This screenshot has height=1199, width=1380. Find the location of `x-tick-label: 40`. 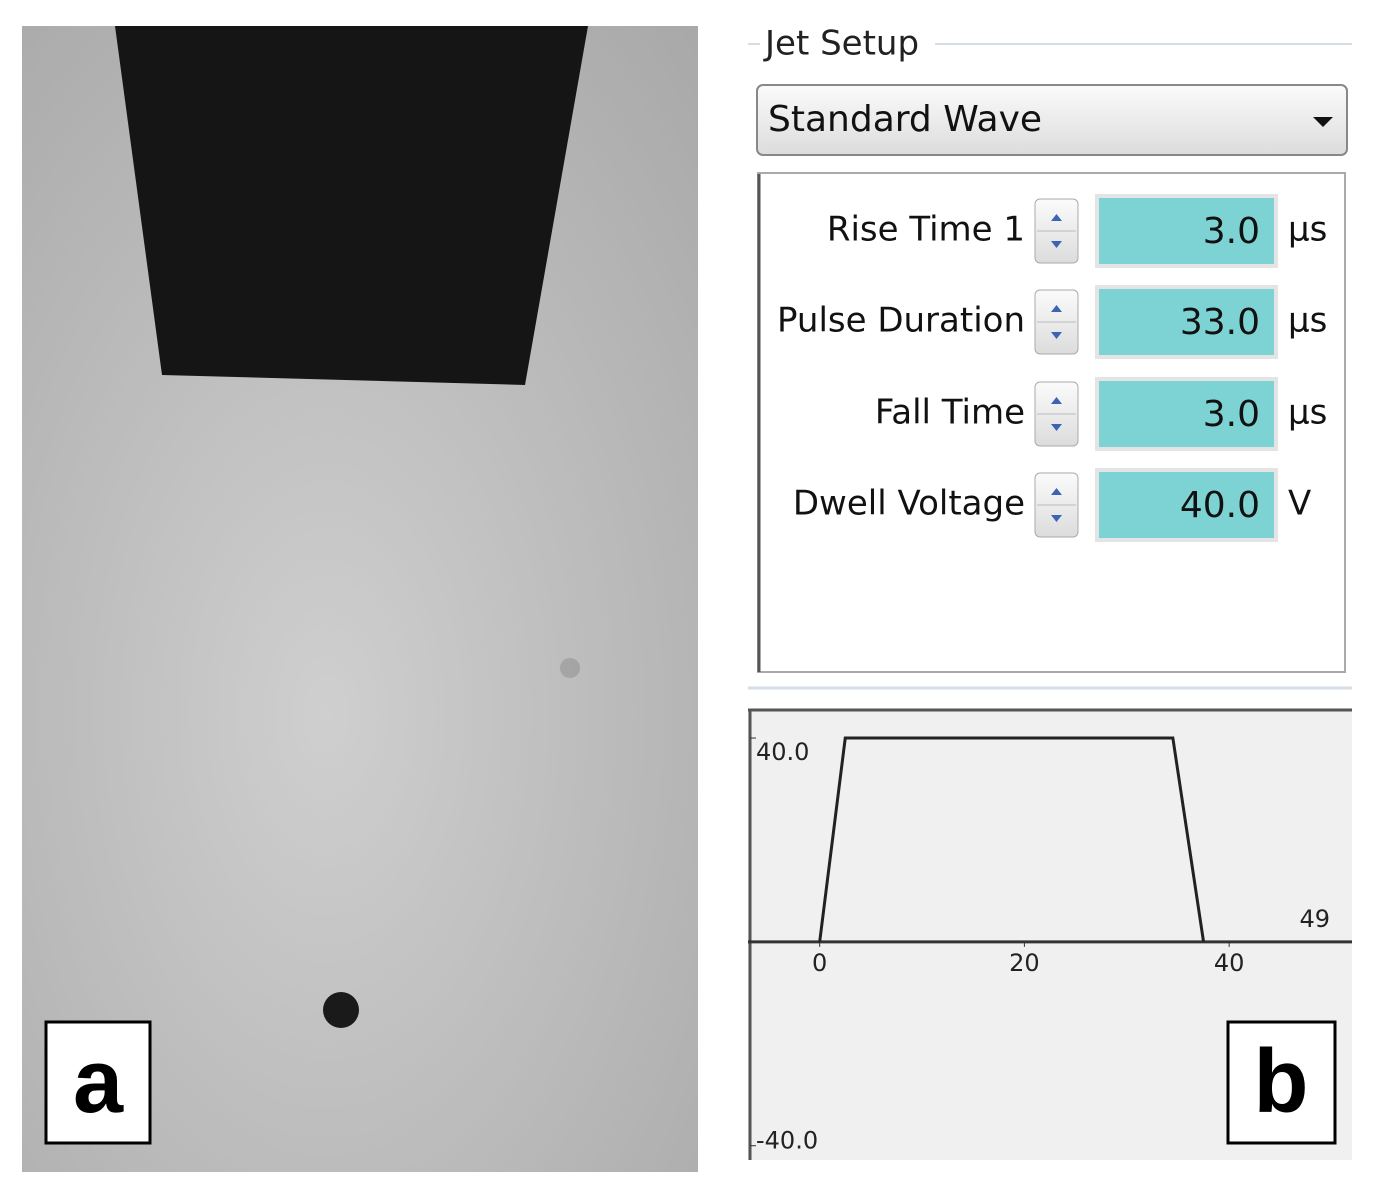

x-tick-label: 40 is located at coordinates (1229, 963).